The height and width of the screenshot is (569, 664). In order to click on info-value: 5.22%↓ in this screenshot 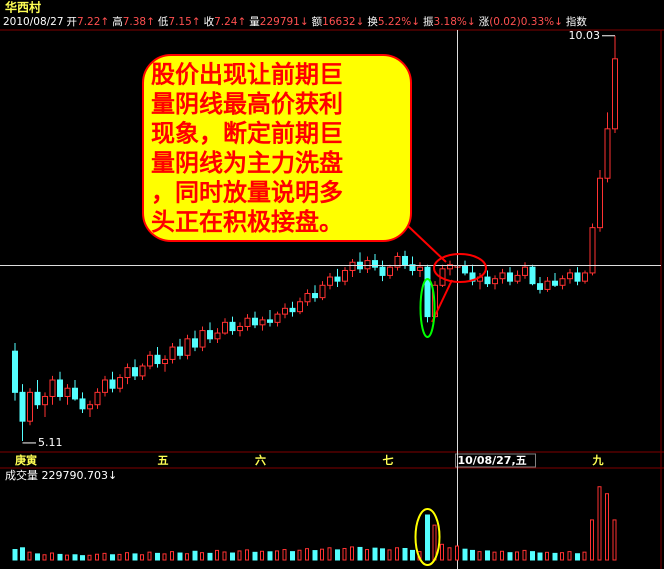, I will do `click(399, 22)`.